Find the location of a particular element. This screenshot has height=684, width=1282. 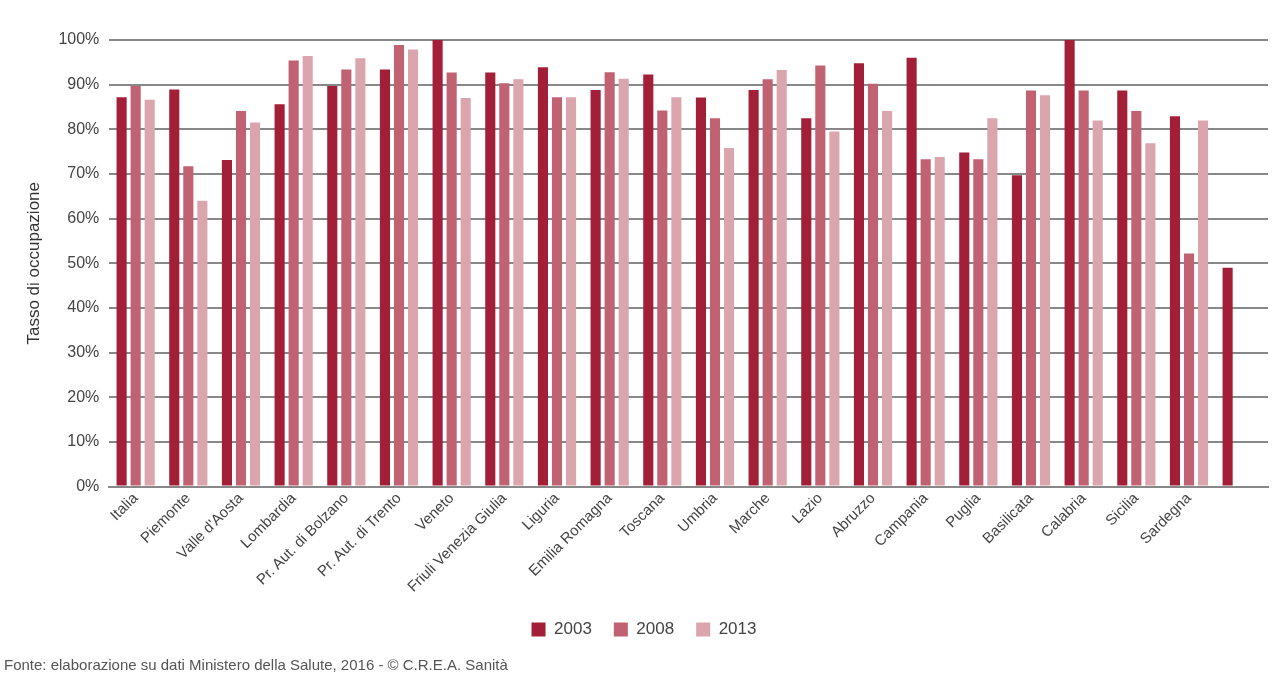

legend-label: 2013 is located at coordinates (737, 629).